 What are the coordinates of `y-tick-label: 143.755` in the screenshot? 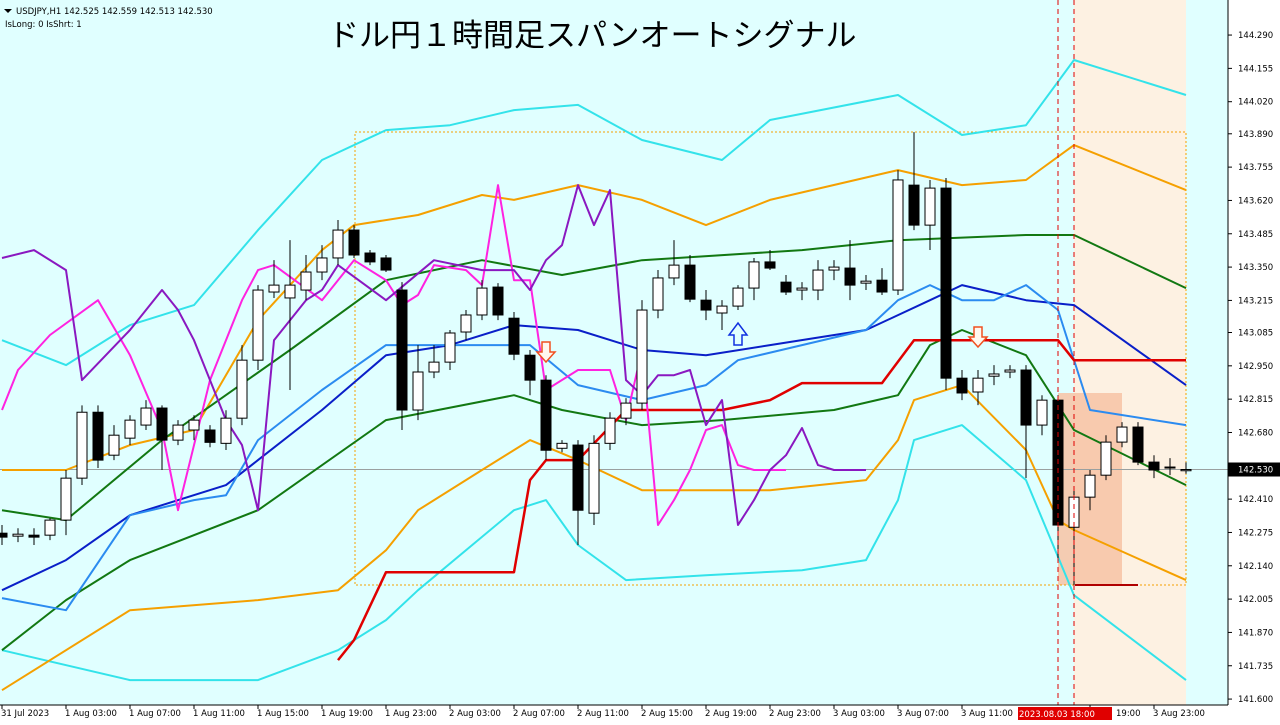 It's located at (1255, 168).